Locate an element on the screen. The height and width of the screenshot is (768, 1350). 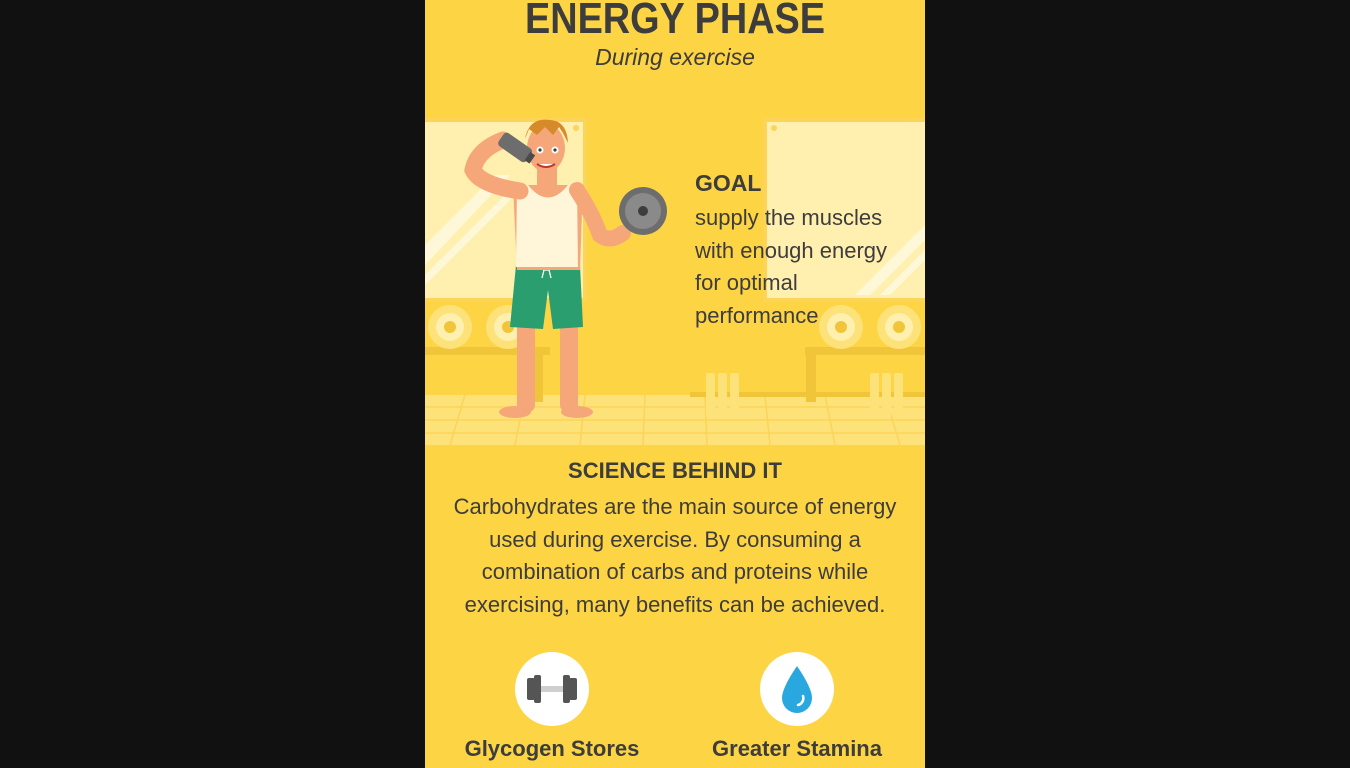
benefit-label: Greater Stamina is located at coordinates (797, 748).